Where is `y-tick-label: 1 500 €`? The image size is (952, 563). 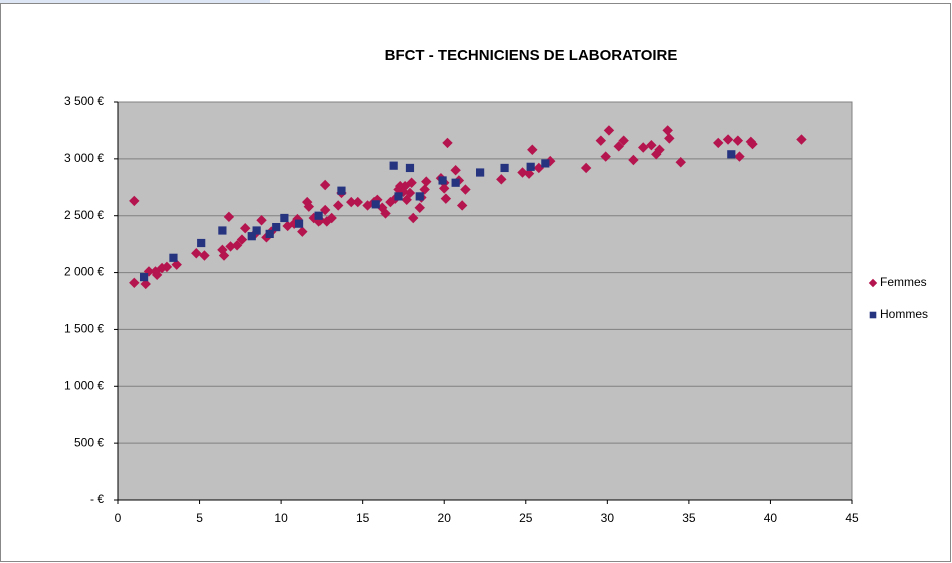
y-tick-label: 1 500 € is located at coordinates (84, 329).